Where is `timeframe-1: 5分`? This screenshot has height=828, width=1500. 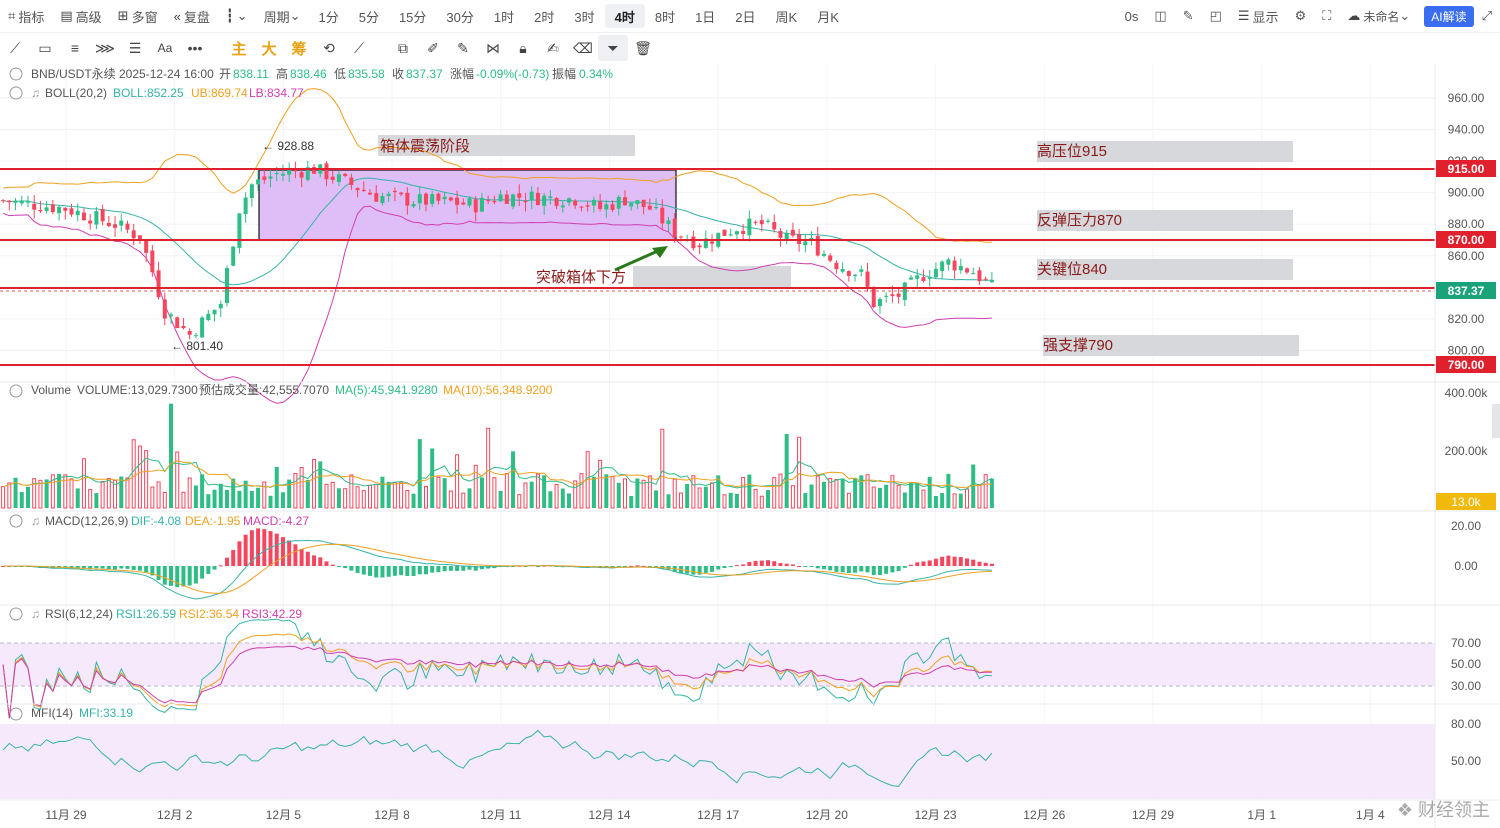
timeframe-1: 5分 is located at coordinates (368, 17).